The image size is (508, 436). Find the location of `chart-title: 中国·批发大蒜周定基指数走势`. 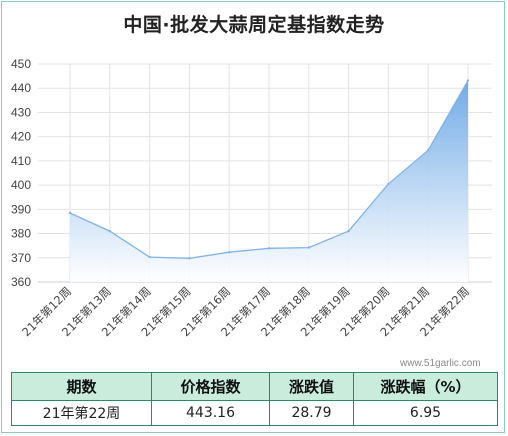

chart-title: 中国·批发大蒜周定基指数走势 is located at coordinates (254, 25).